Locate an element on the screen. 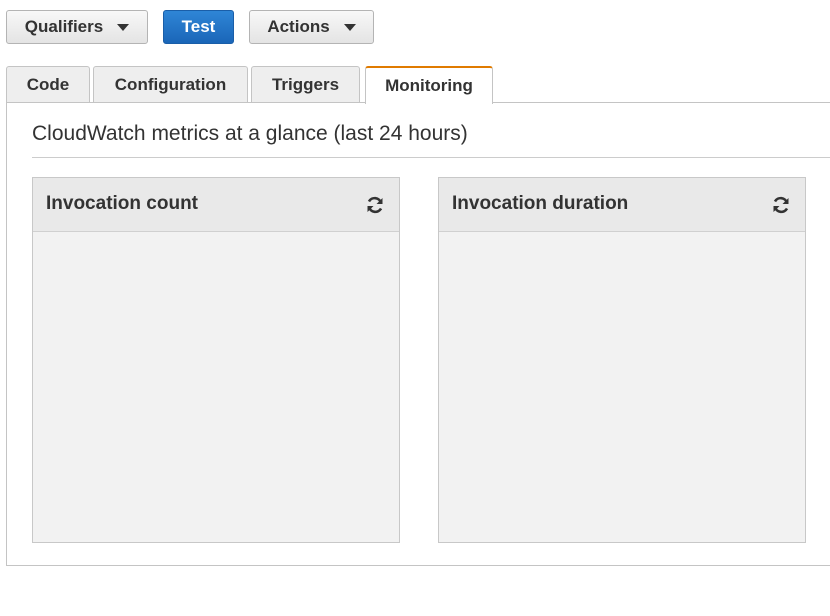 The height and width of the screenshot is (616, 830). qualifiers-button: Qualifiers is located at coordinates (77, 27).